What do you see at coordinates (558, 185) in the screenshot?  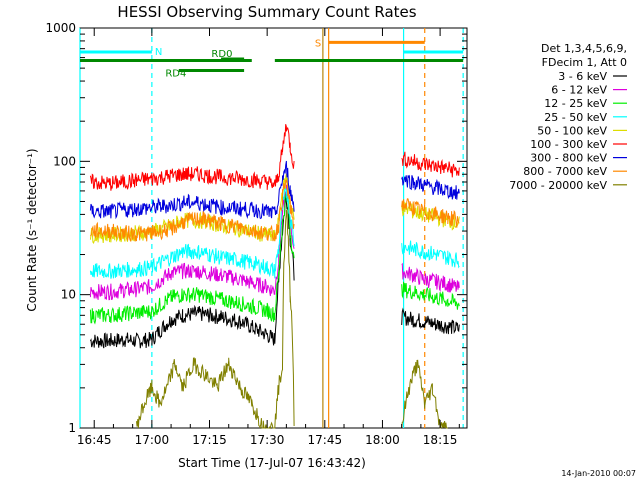 I see `legend-entry-8: 7000 - 20000 keV` at bounding box center [558, 185].